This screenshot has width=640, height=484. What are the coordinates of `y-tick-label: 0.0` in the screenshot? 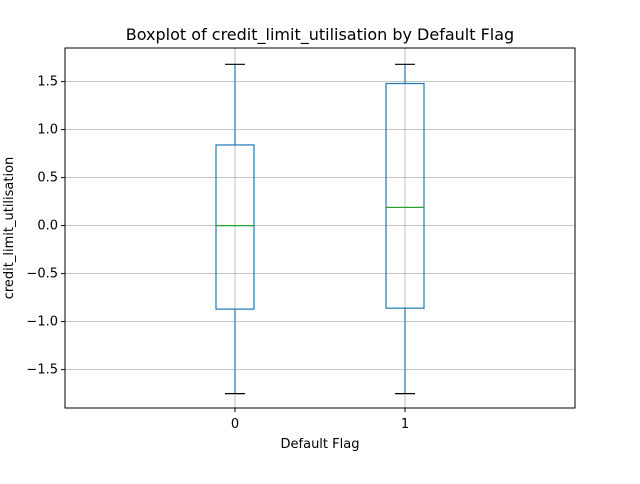 It's located at (47, 226).